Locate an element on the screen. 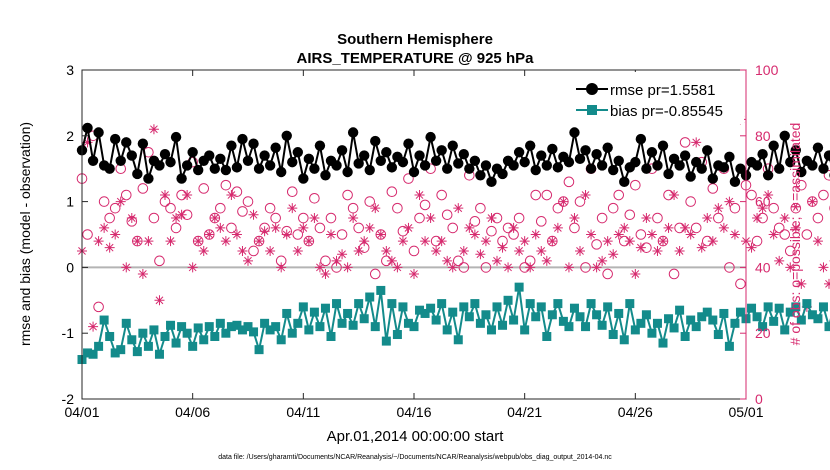 Image resolution: width=830 pixels, height=470 pixels. chart-title-line-1: Southern Hemisphere is located at coordinates (415, 39).